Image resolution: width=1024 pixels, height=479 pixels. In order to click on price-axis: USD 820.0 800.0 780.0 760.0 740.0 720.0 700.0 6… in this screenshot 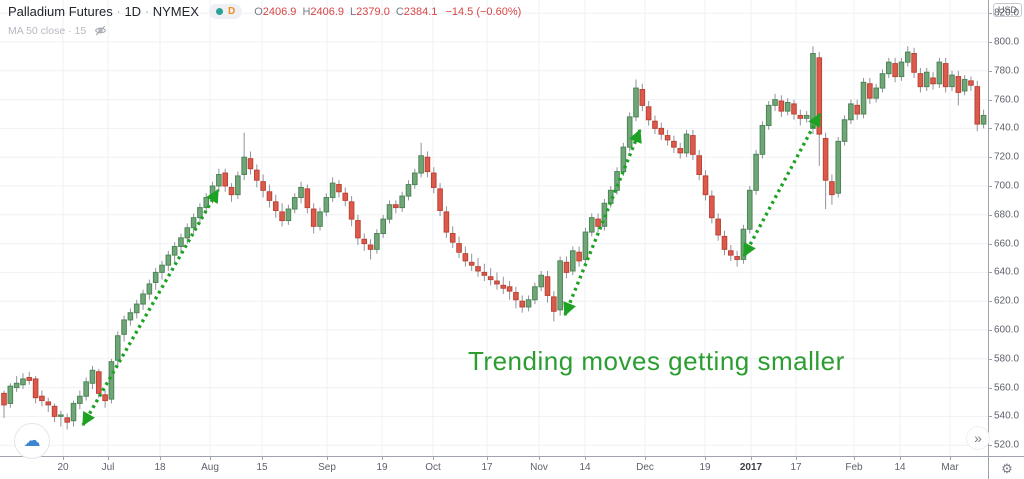, I will do `click(1006, 228)`.